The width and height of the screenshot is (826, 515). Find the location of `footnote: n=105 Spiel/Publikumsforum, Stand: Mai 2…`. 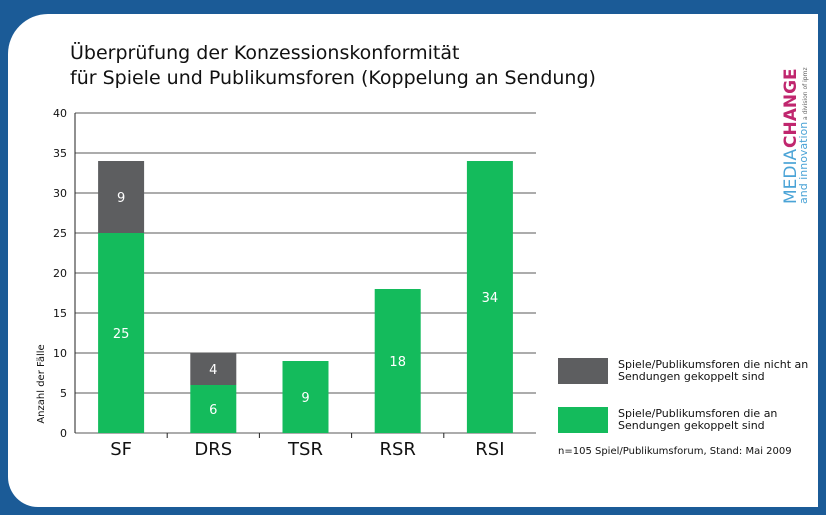

footnote: n=105 Spiel/Publikumsforum, Stand: Mai 2… is located at coordinates (675, 451).